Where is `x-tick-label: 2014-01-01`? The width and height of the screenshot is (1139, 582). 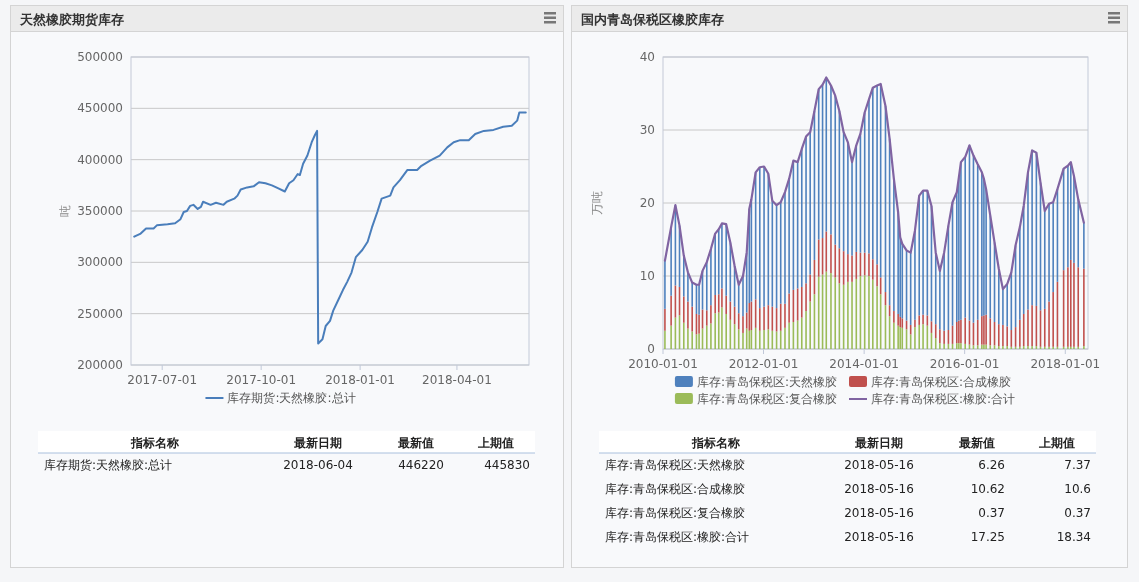 x-tick-label: 2014-01-01 is located at coordinates (864, 364).